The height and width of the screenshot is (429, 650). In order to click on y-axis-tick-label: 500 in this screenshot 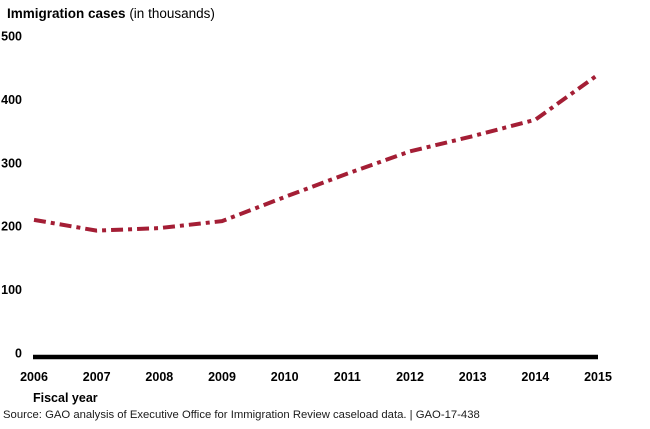, I will do `click(11, 37)`.